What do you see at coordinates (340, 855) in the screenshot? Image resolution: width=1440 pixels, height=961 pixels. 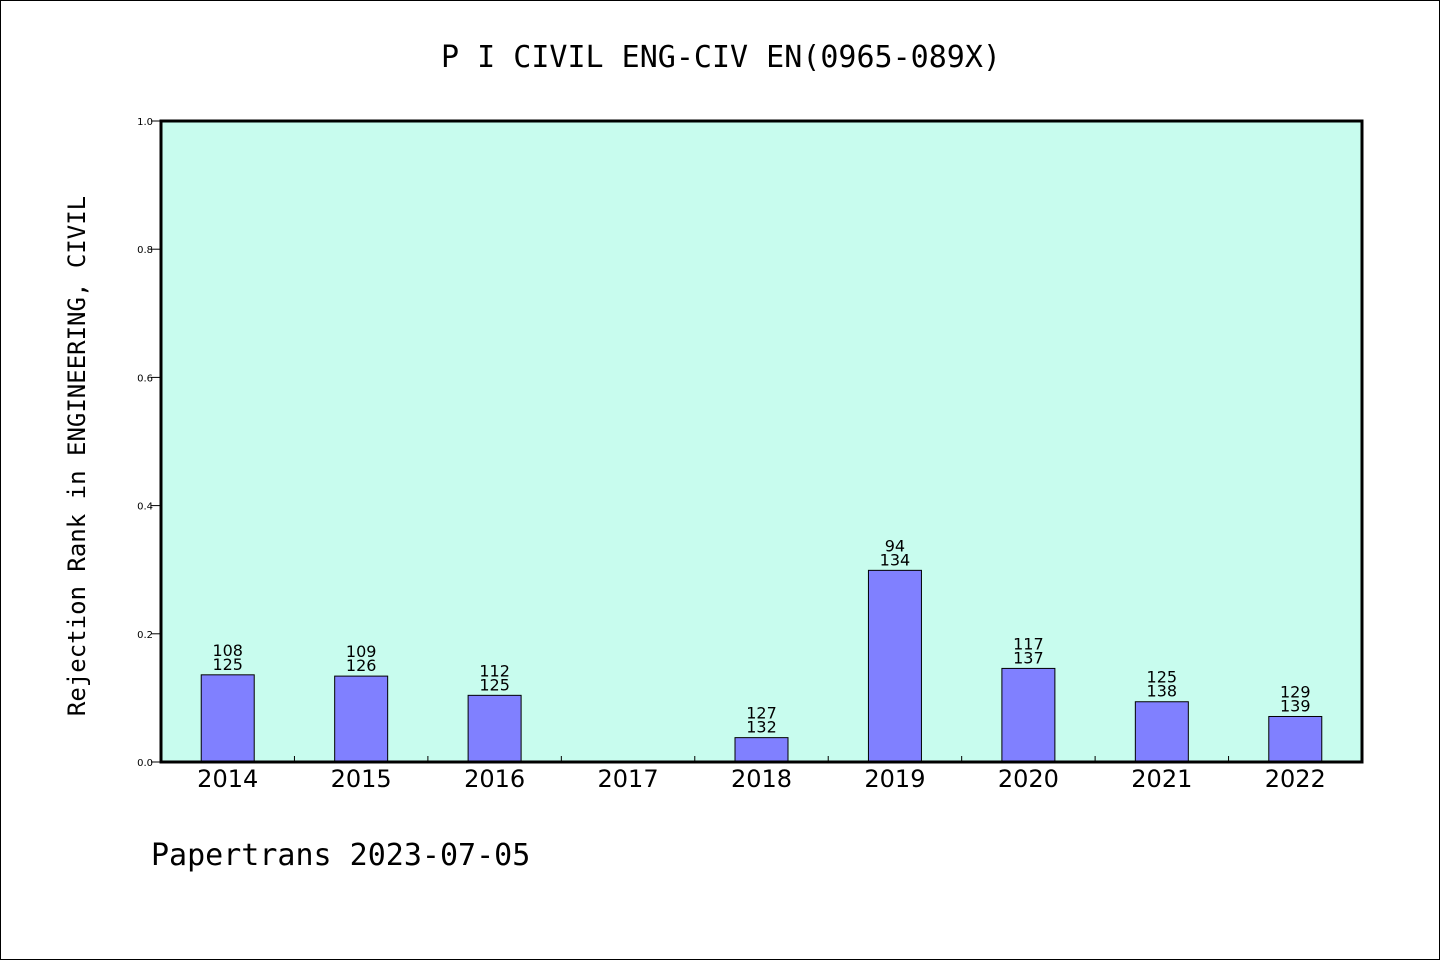 I see `footer-credit: Papertrans 2023-07-05` at bounding box center [340, 855].